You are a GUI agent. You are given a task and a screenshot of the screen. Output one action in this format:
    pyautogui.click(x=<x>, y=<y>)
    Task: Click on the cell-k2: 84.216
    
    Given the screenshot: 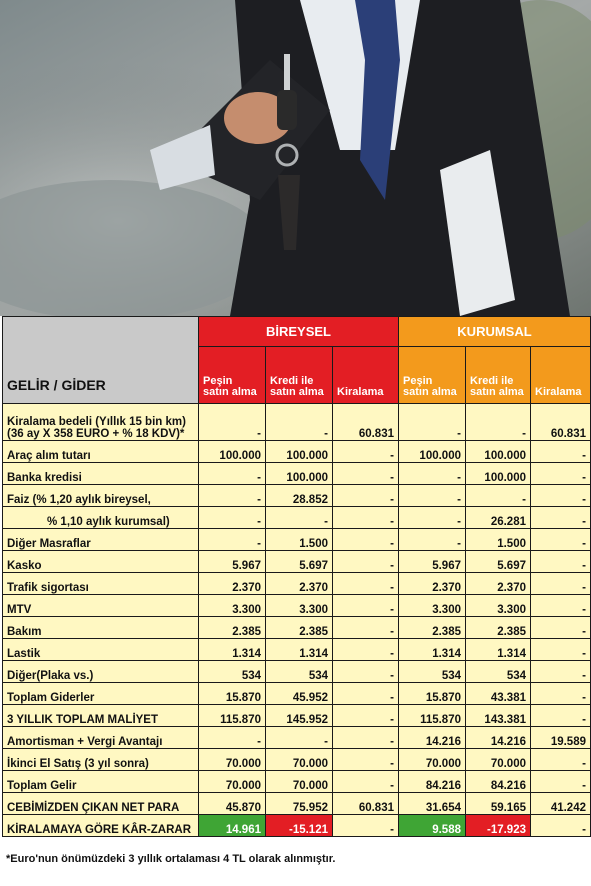 What is the action you would take?
    pyautogui.click(x=498, y=781)
    